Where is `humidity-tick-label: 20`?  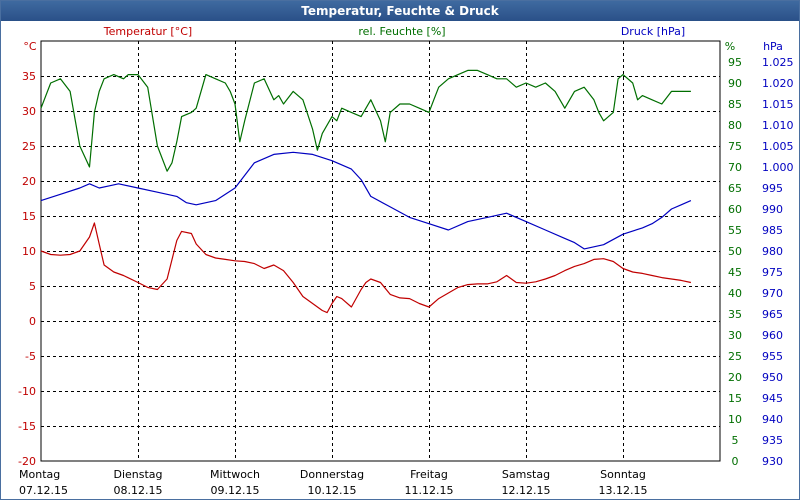
humidity-tick-label: 20 is located at coordinates (735, 377).